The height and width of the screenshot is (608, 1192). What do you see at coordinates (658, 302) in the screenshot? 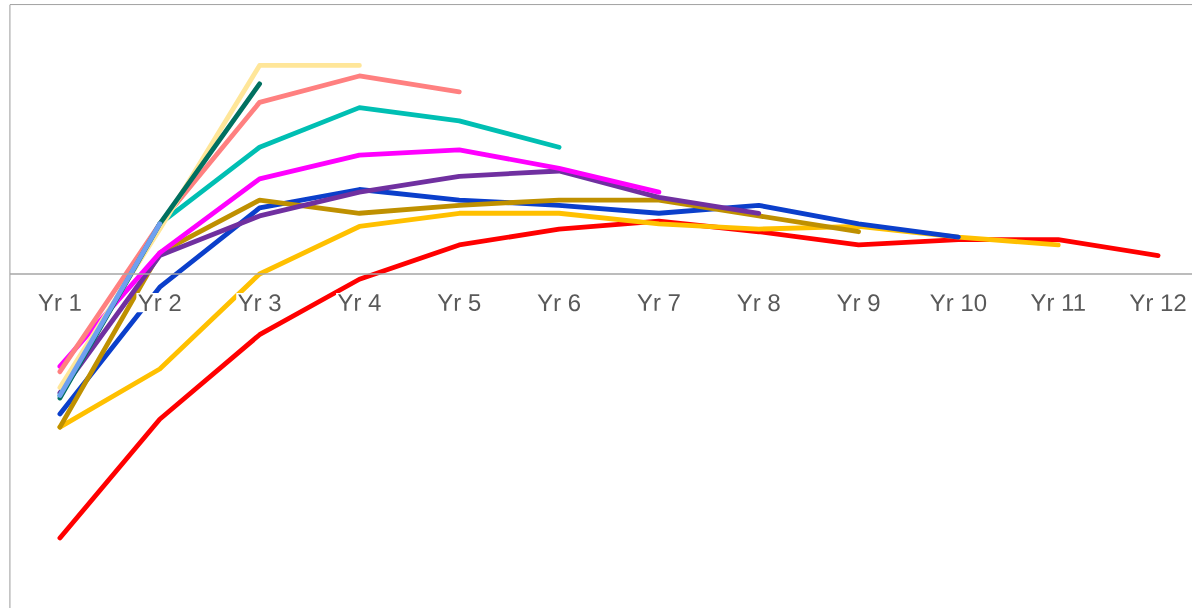
I see `x-tick-label: Yr 7` at bounding box center [658, 302].